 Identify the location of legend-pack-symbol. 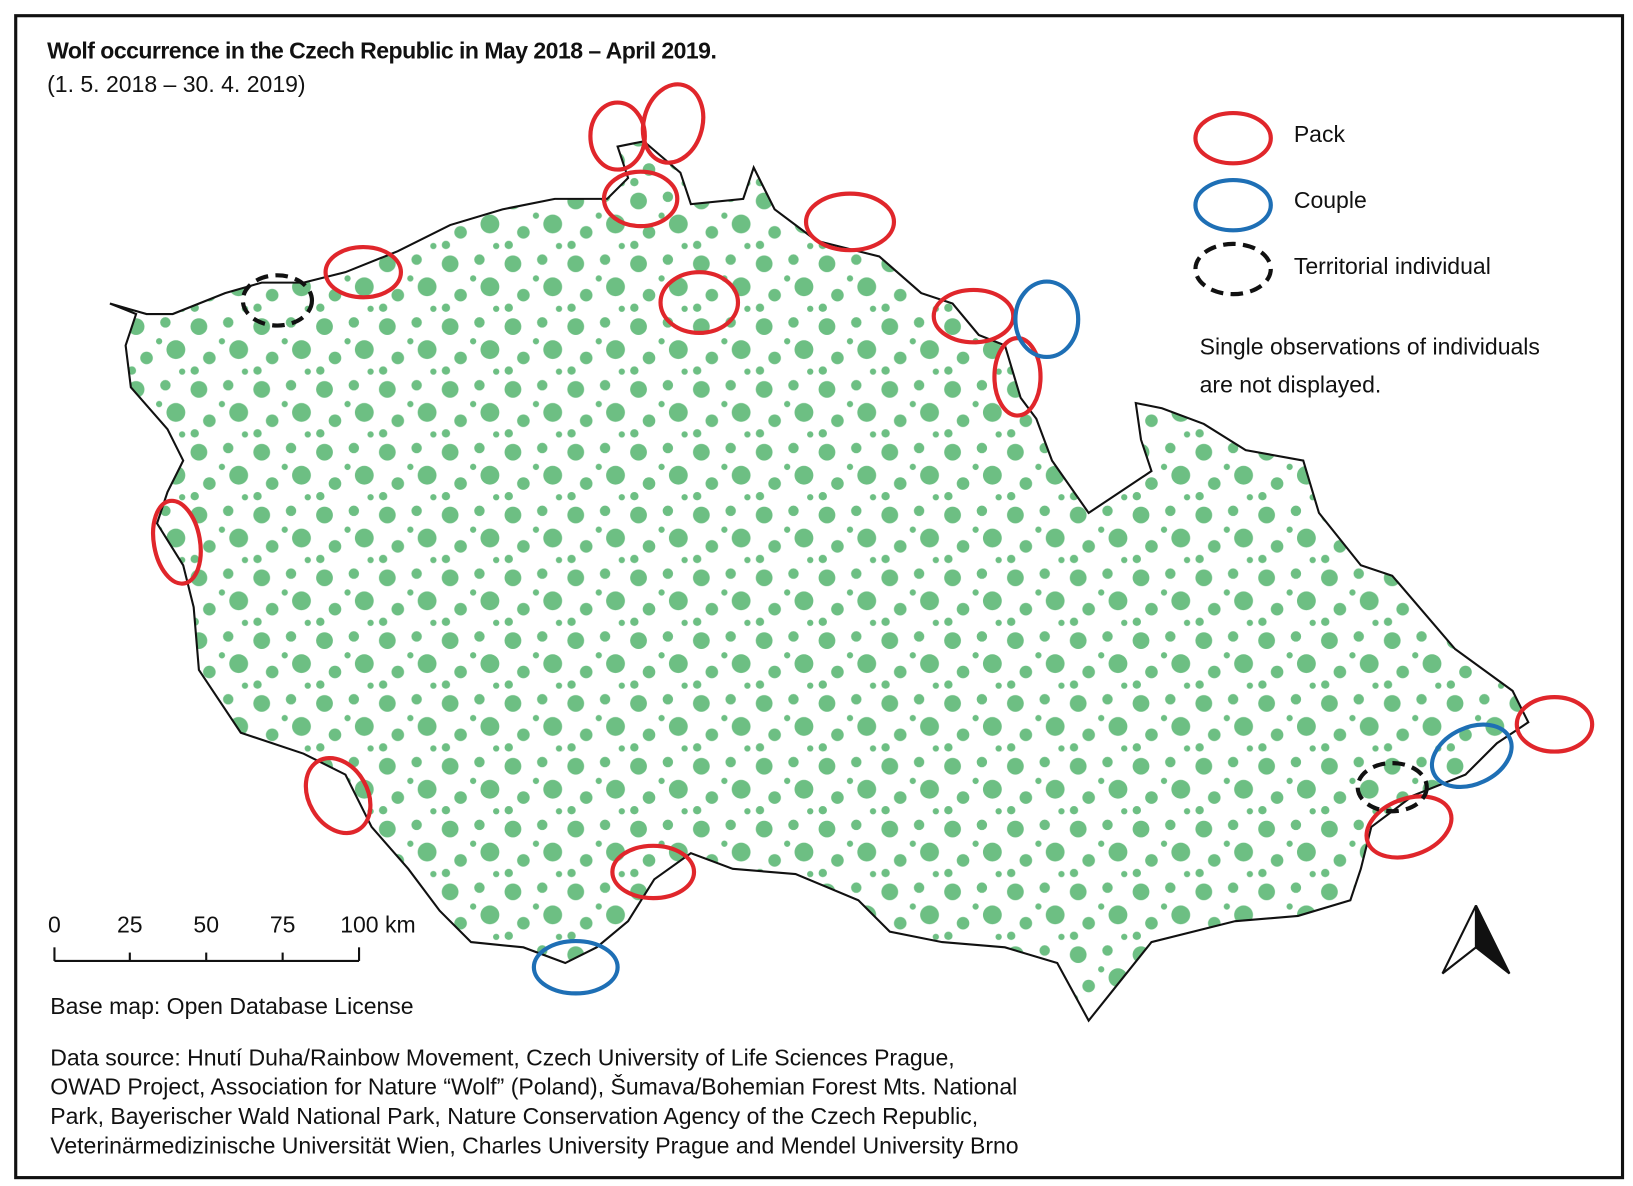
(1233, 138).